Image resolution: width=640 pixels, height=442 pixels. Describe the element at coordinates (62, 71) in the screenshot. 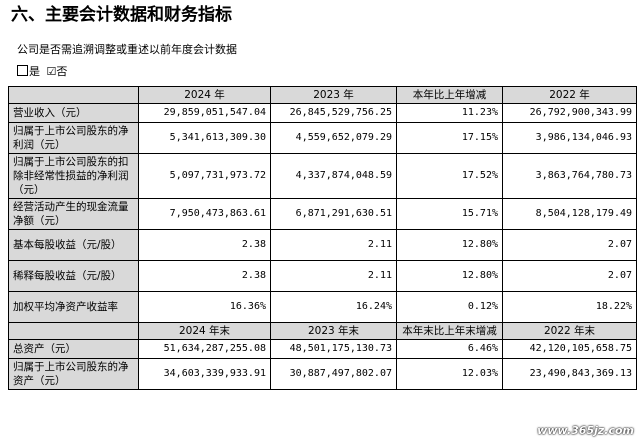

I see `option-no-label: 否` at that location.